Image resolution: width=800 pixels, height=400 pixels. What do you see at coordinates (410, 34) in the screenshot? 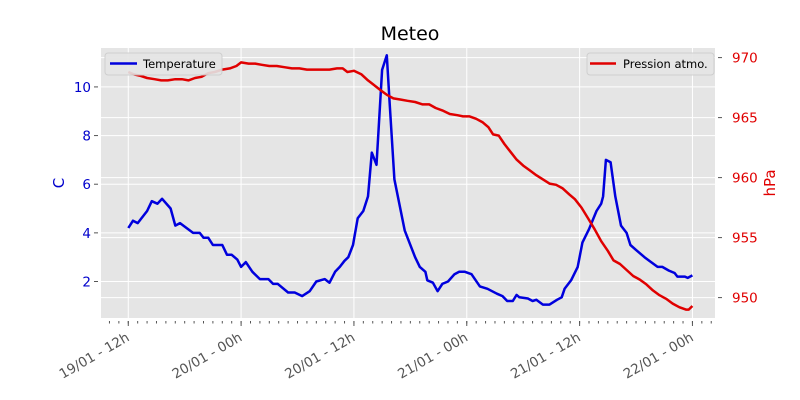
I see `chart-title: Meteo` at bounding box center [410, 34].